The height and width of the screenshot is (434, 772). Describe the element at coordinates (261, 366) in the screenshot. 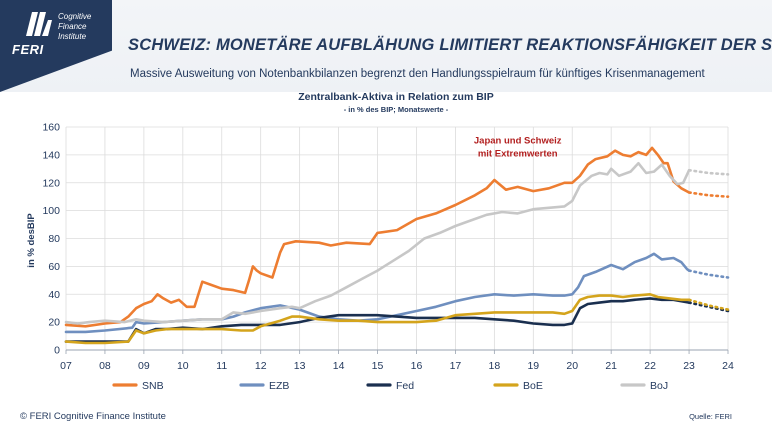

I see `x-tick-label: 12` at that location.